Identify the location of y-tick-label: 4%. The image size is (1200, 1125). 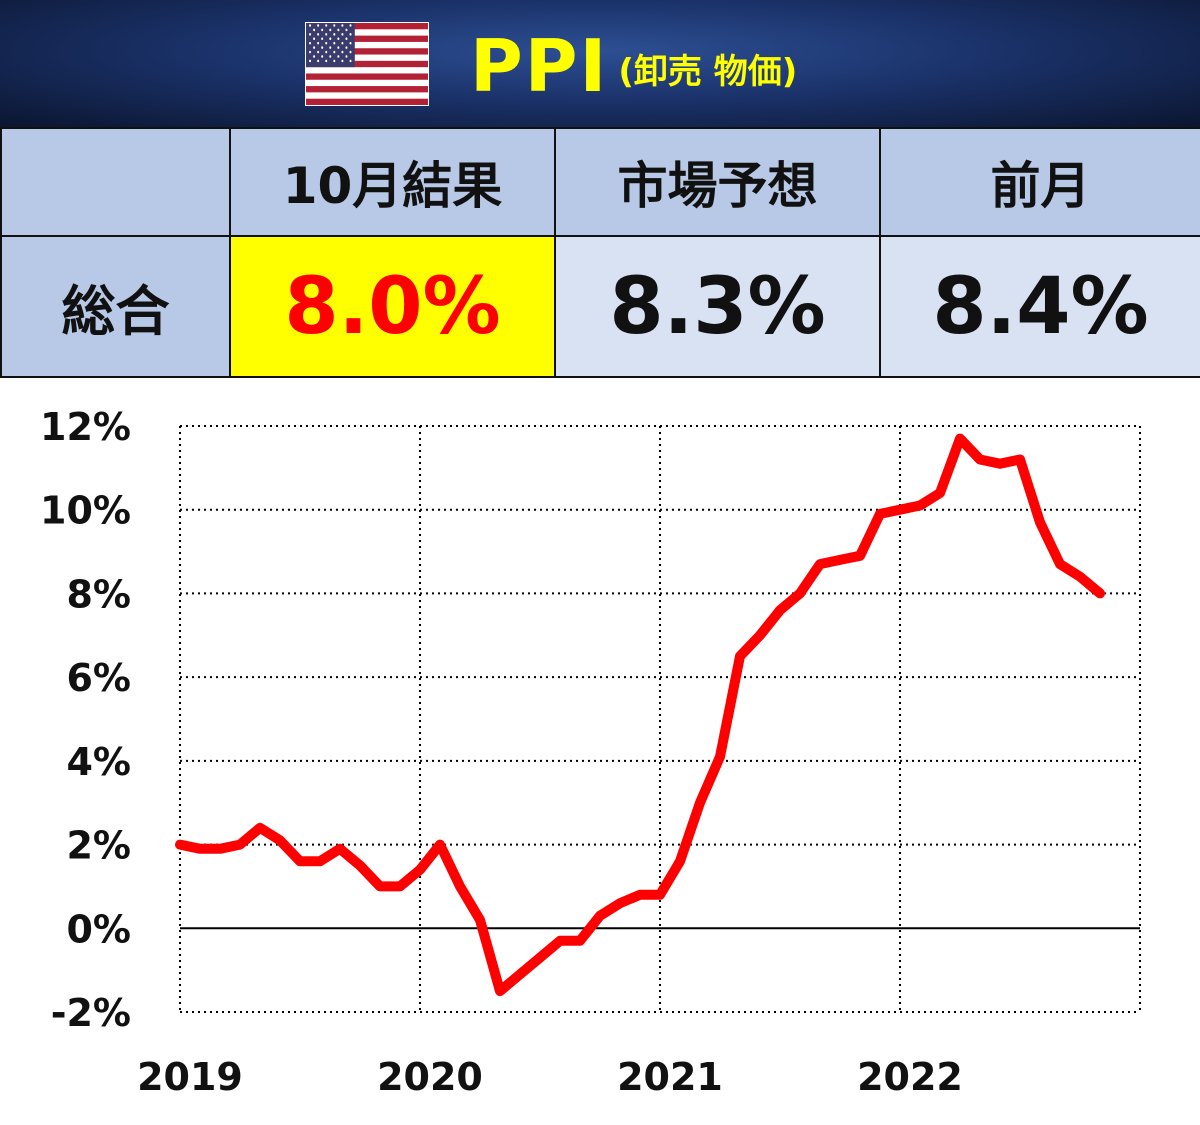
(98, 762).